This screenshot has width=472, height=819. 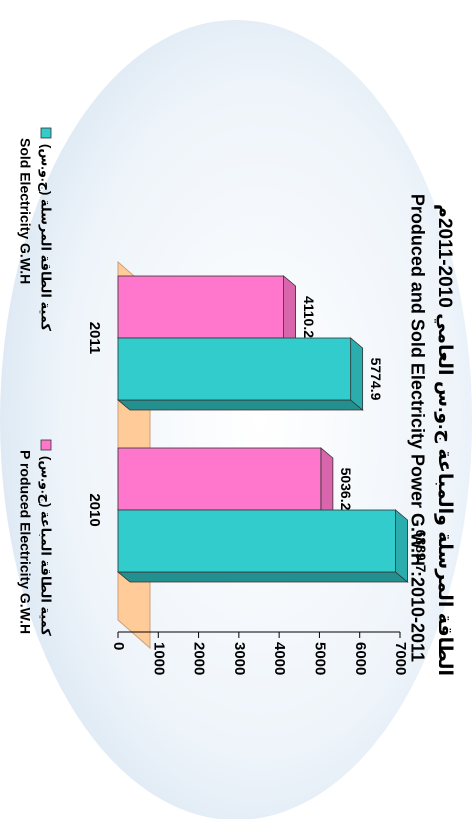 What do you see at coordinates (46, 237) in the screenshot?
I see `legend-label: كمية الطاقة المرسلة (ج.و.س)` at bounding box center [46, 237].